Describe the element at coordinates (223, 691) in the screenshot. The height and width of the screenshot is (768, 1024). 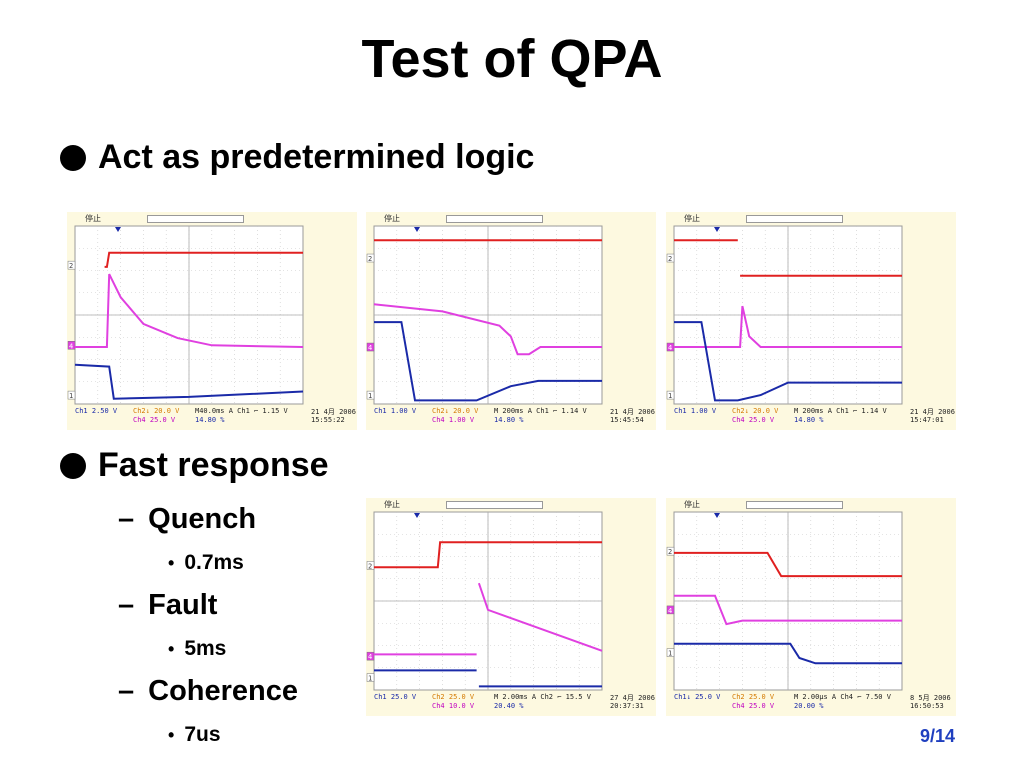
I see `sub-bullet-text: Coherence` at that location.